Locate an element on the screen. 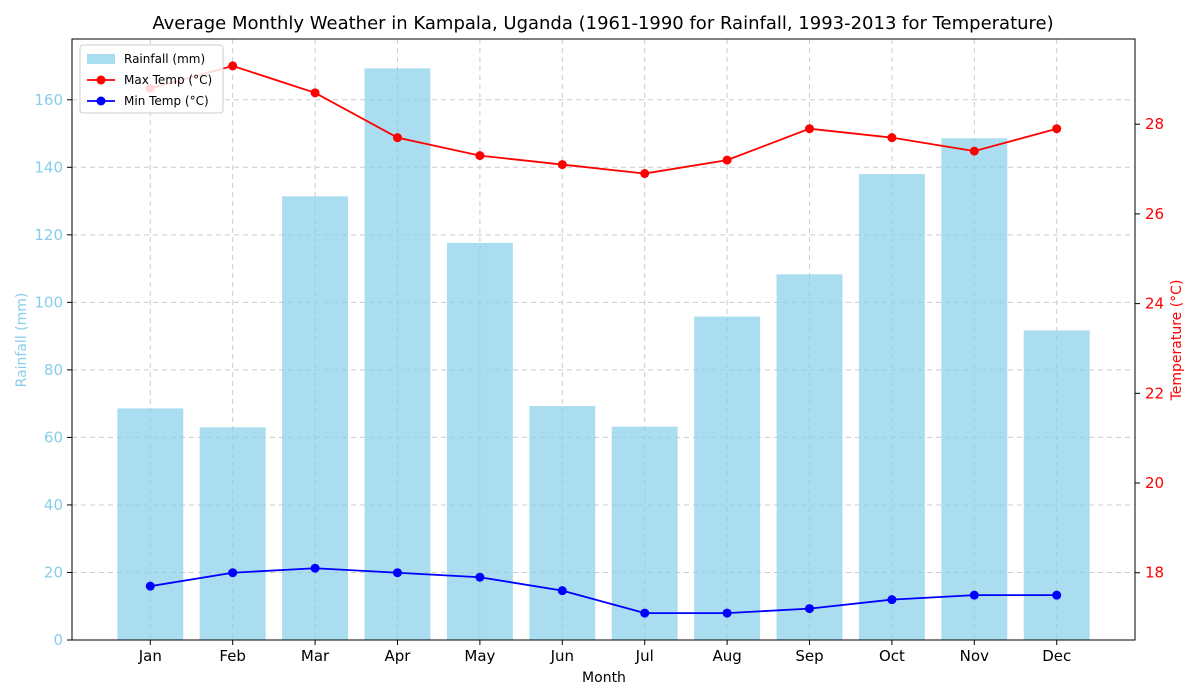  legend-marker-max-temp is located at coordinates (101, 80).